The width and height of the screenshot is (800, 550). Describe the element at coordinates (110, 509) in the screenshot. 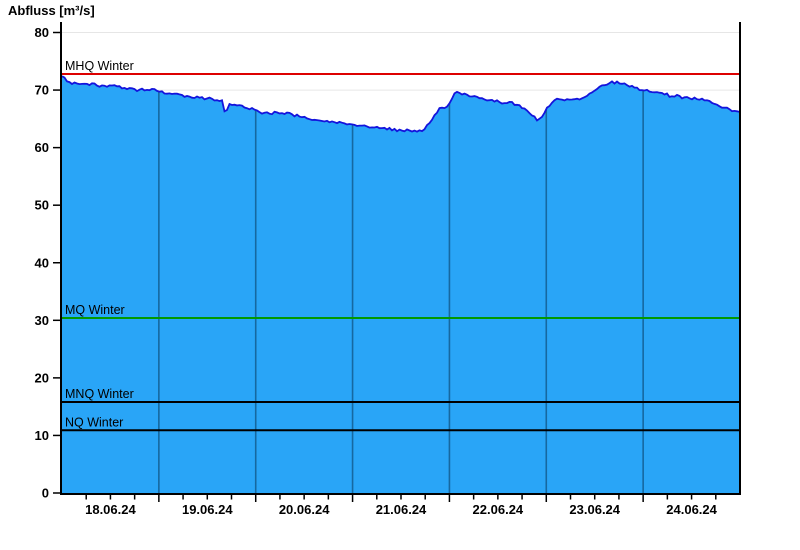

I see `x-day-label: 18.06.24` at that location.